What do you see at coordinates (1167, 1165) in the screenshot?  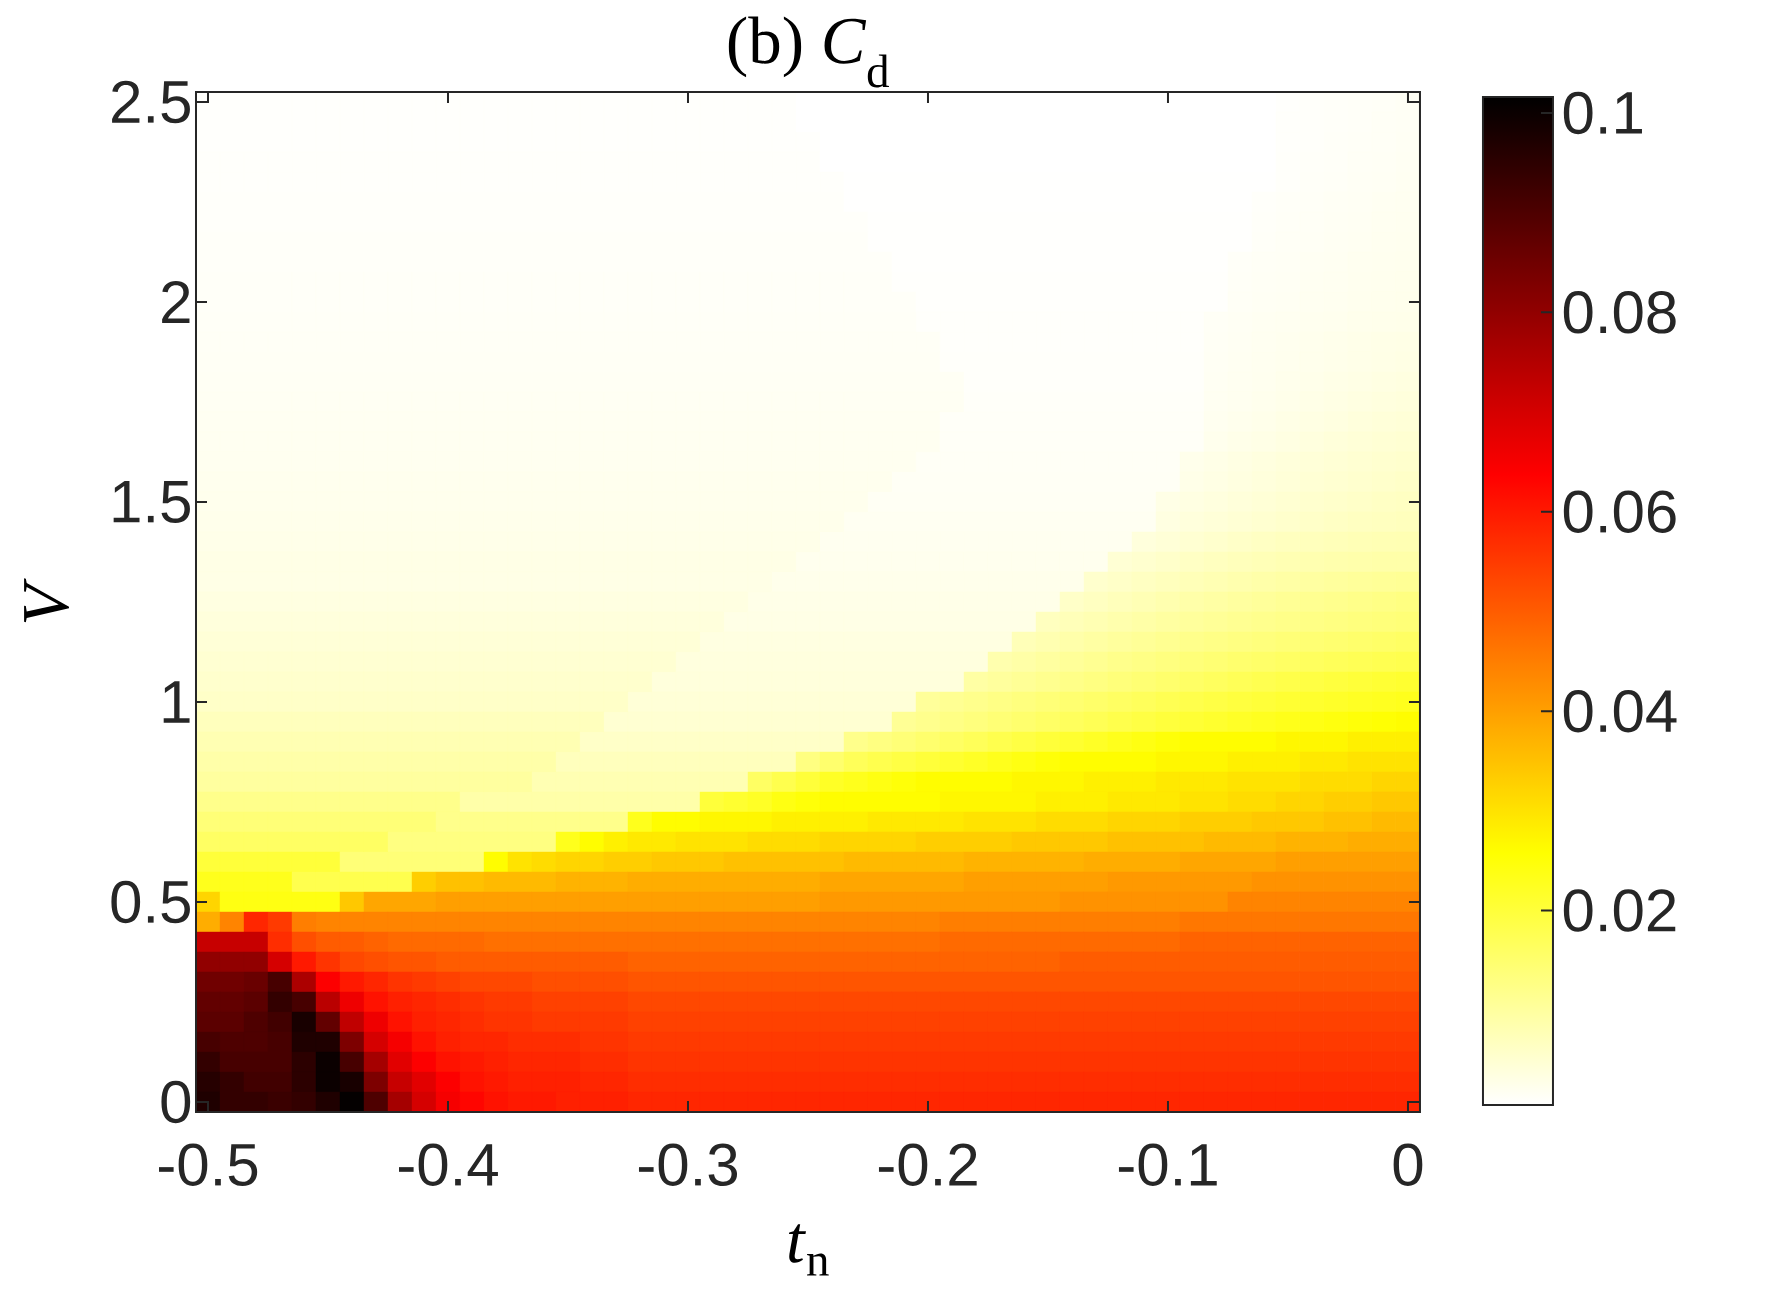 I see `x-tick-label: -0.1` at bounding box center [1167, 1165].